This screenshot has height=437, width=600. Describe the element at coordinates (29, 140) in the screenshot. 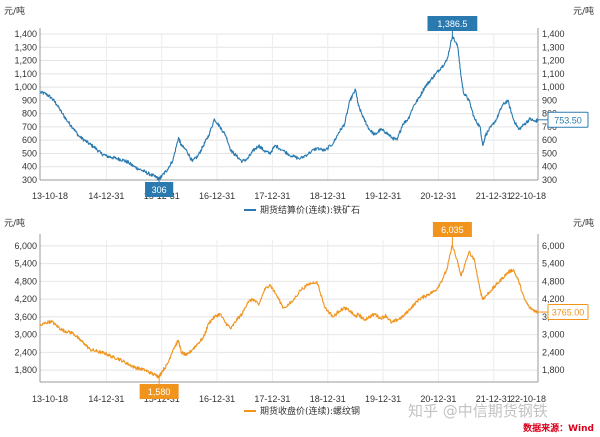

I see `y-tick-label-left: 600` at that location.